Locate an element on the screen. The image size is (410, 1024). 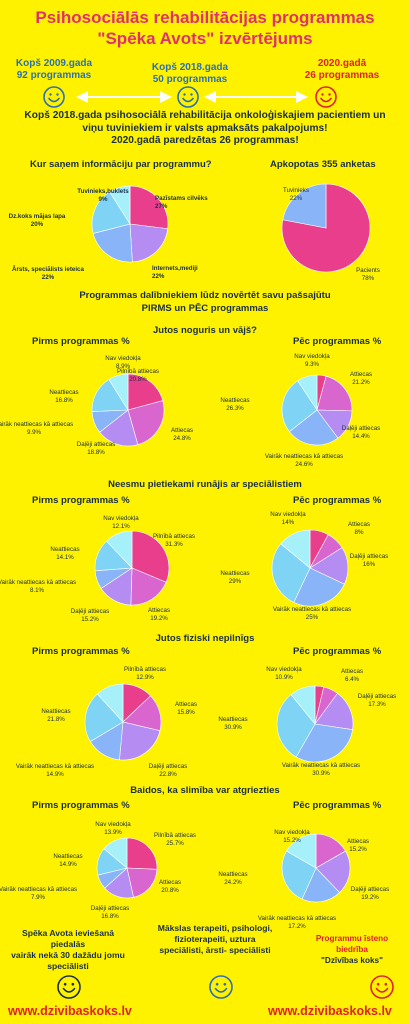
slice-value: 24.2% is located at coordinates (233, 882).